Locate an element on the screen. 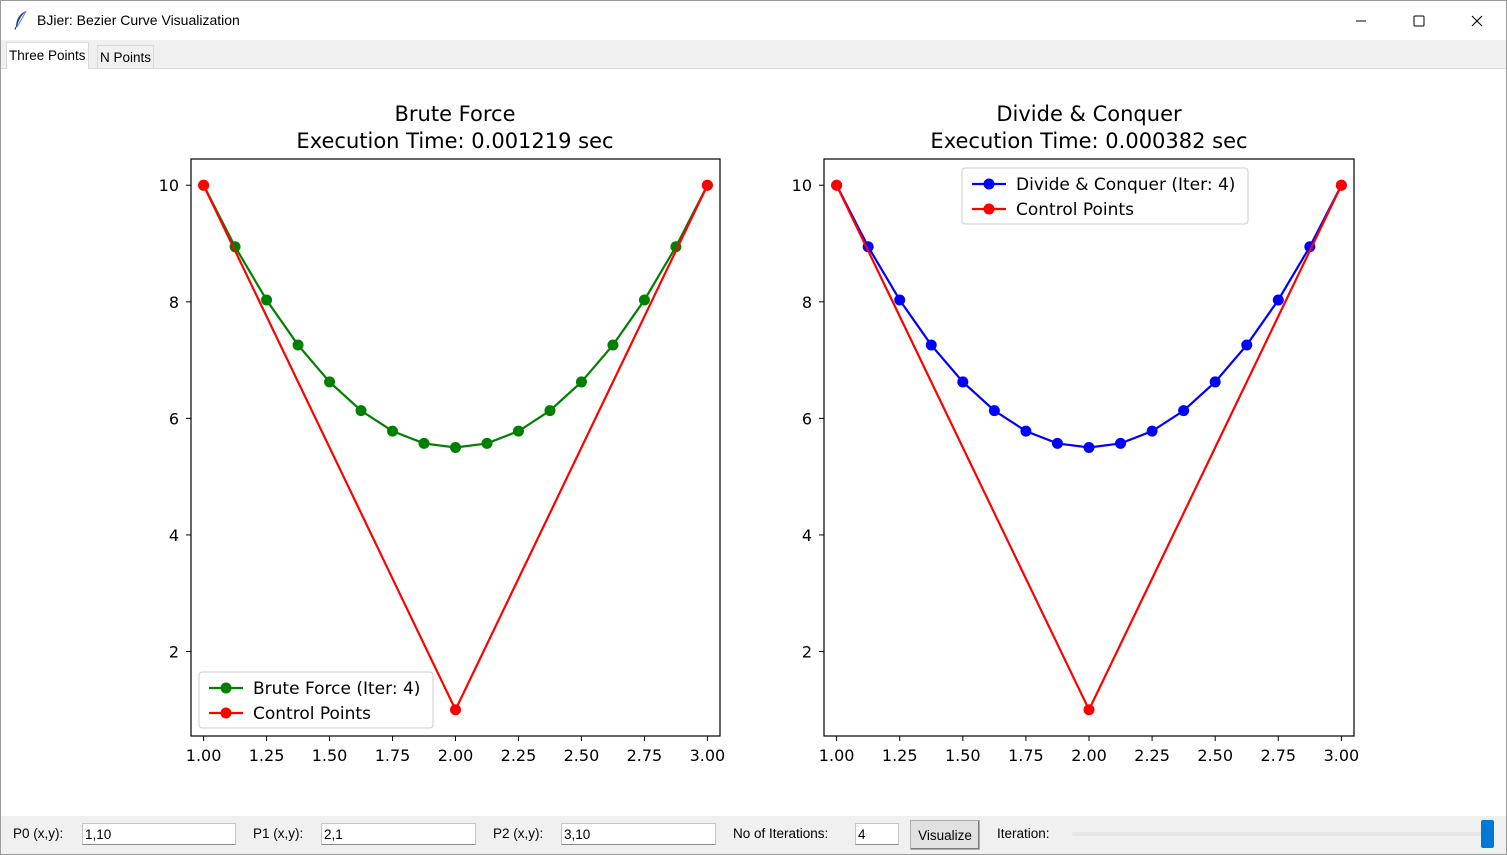 This screenshot has height=855, width=1507. chart-title: Brute Force is located at coordinates (455, 114).